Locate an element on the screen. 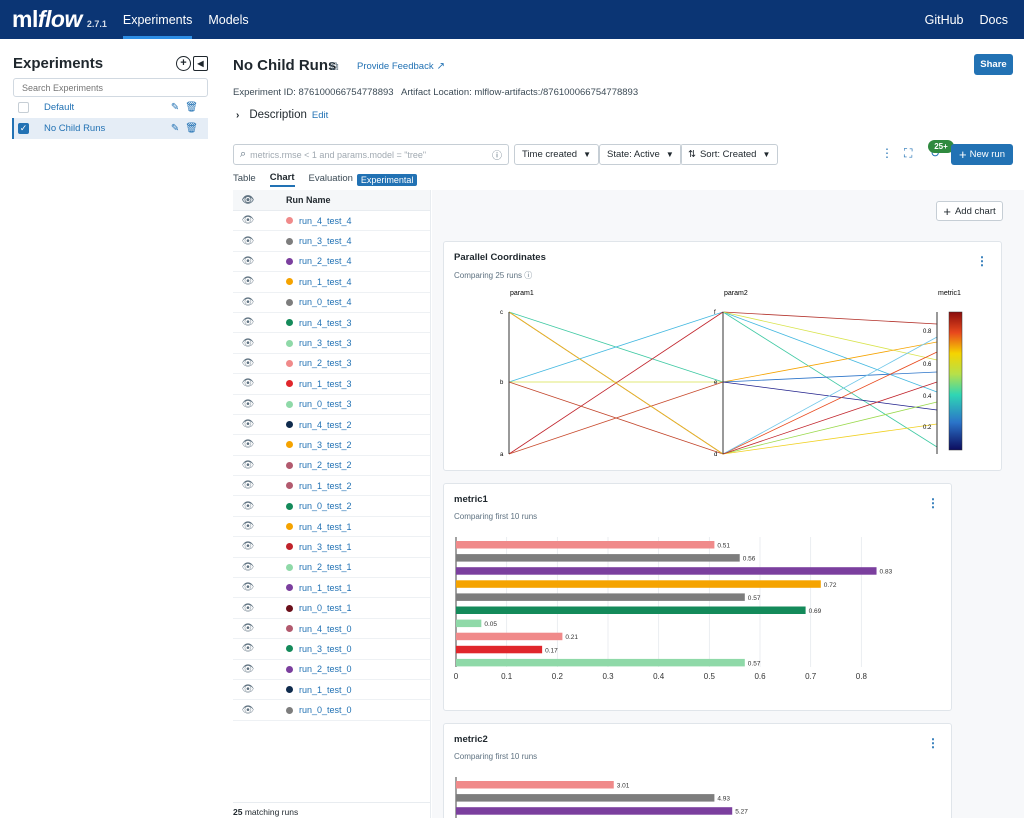  run-name-link: run_1_test_0 is located at coordinates (325, 689).